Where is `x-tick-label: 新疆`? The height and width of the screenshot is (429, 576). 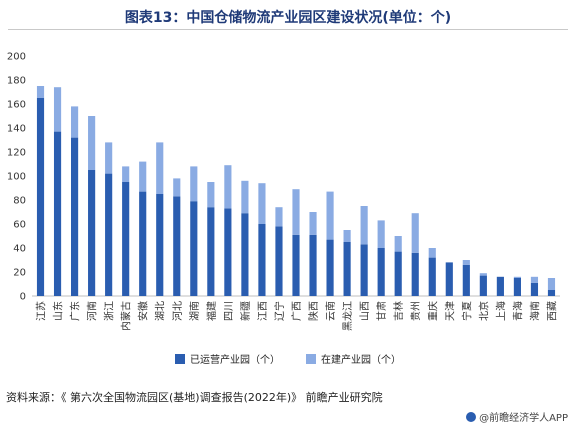 x-tick-label: 新疆 is located at coordinates (245, 311).